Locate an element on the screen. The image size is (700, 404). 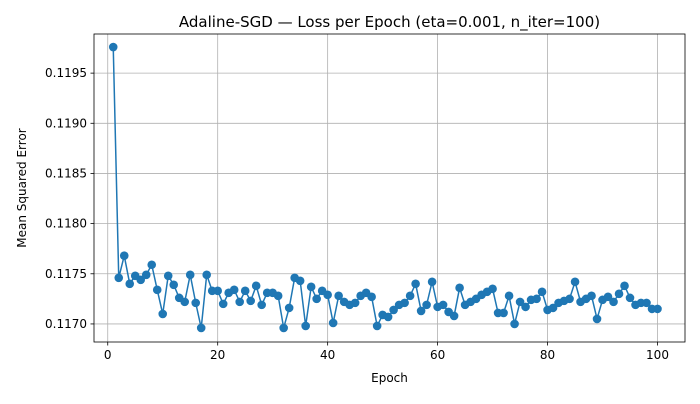
y-tick-label: 0.1170 is located at coordinates (66, 324).